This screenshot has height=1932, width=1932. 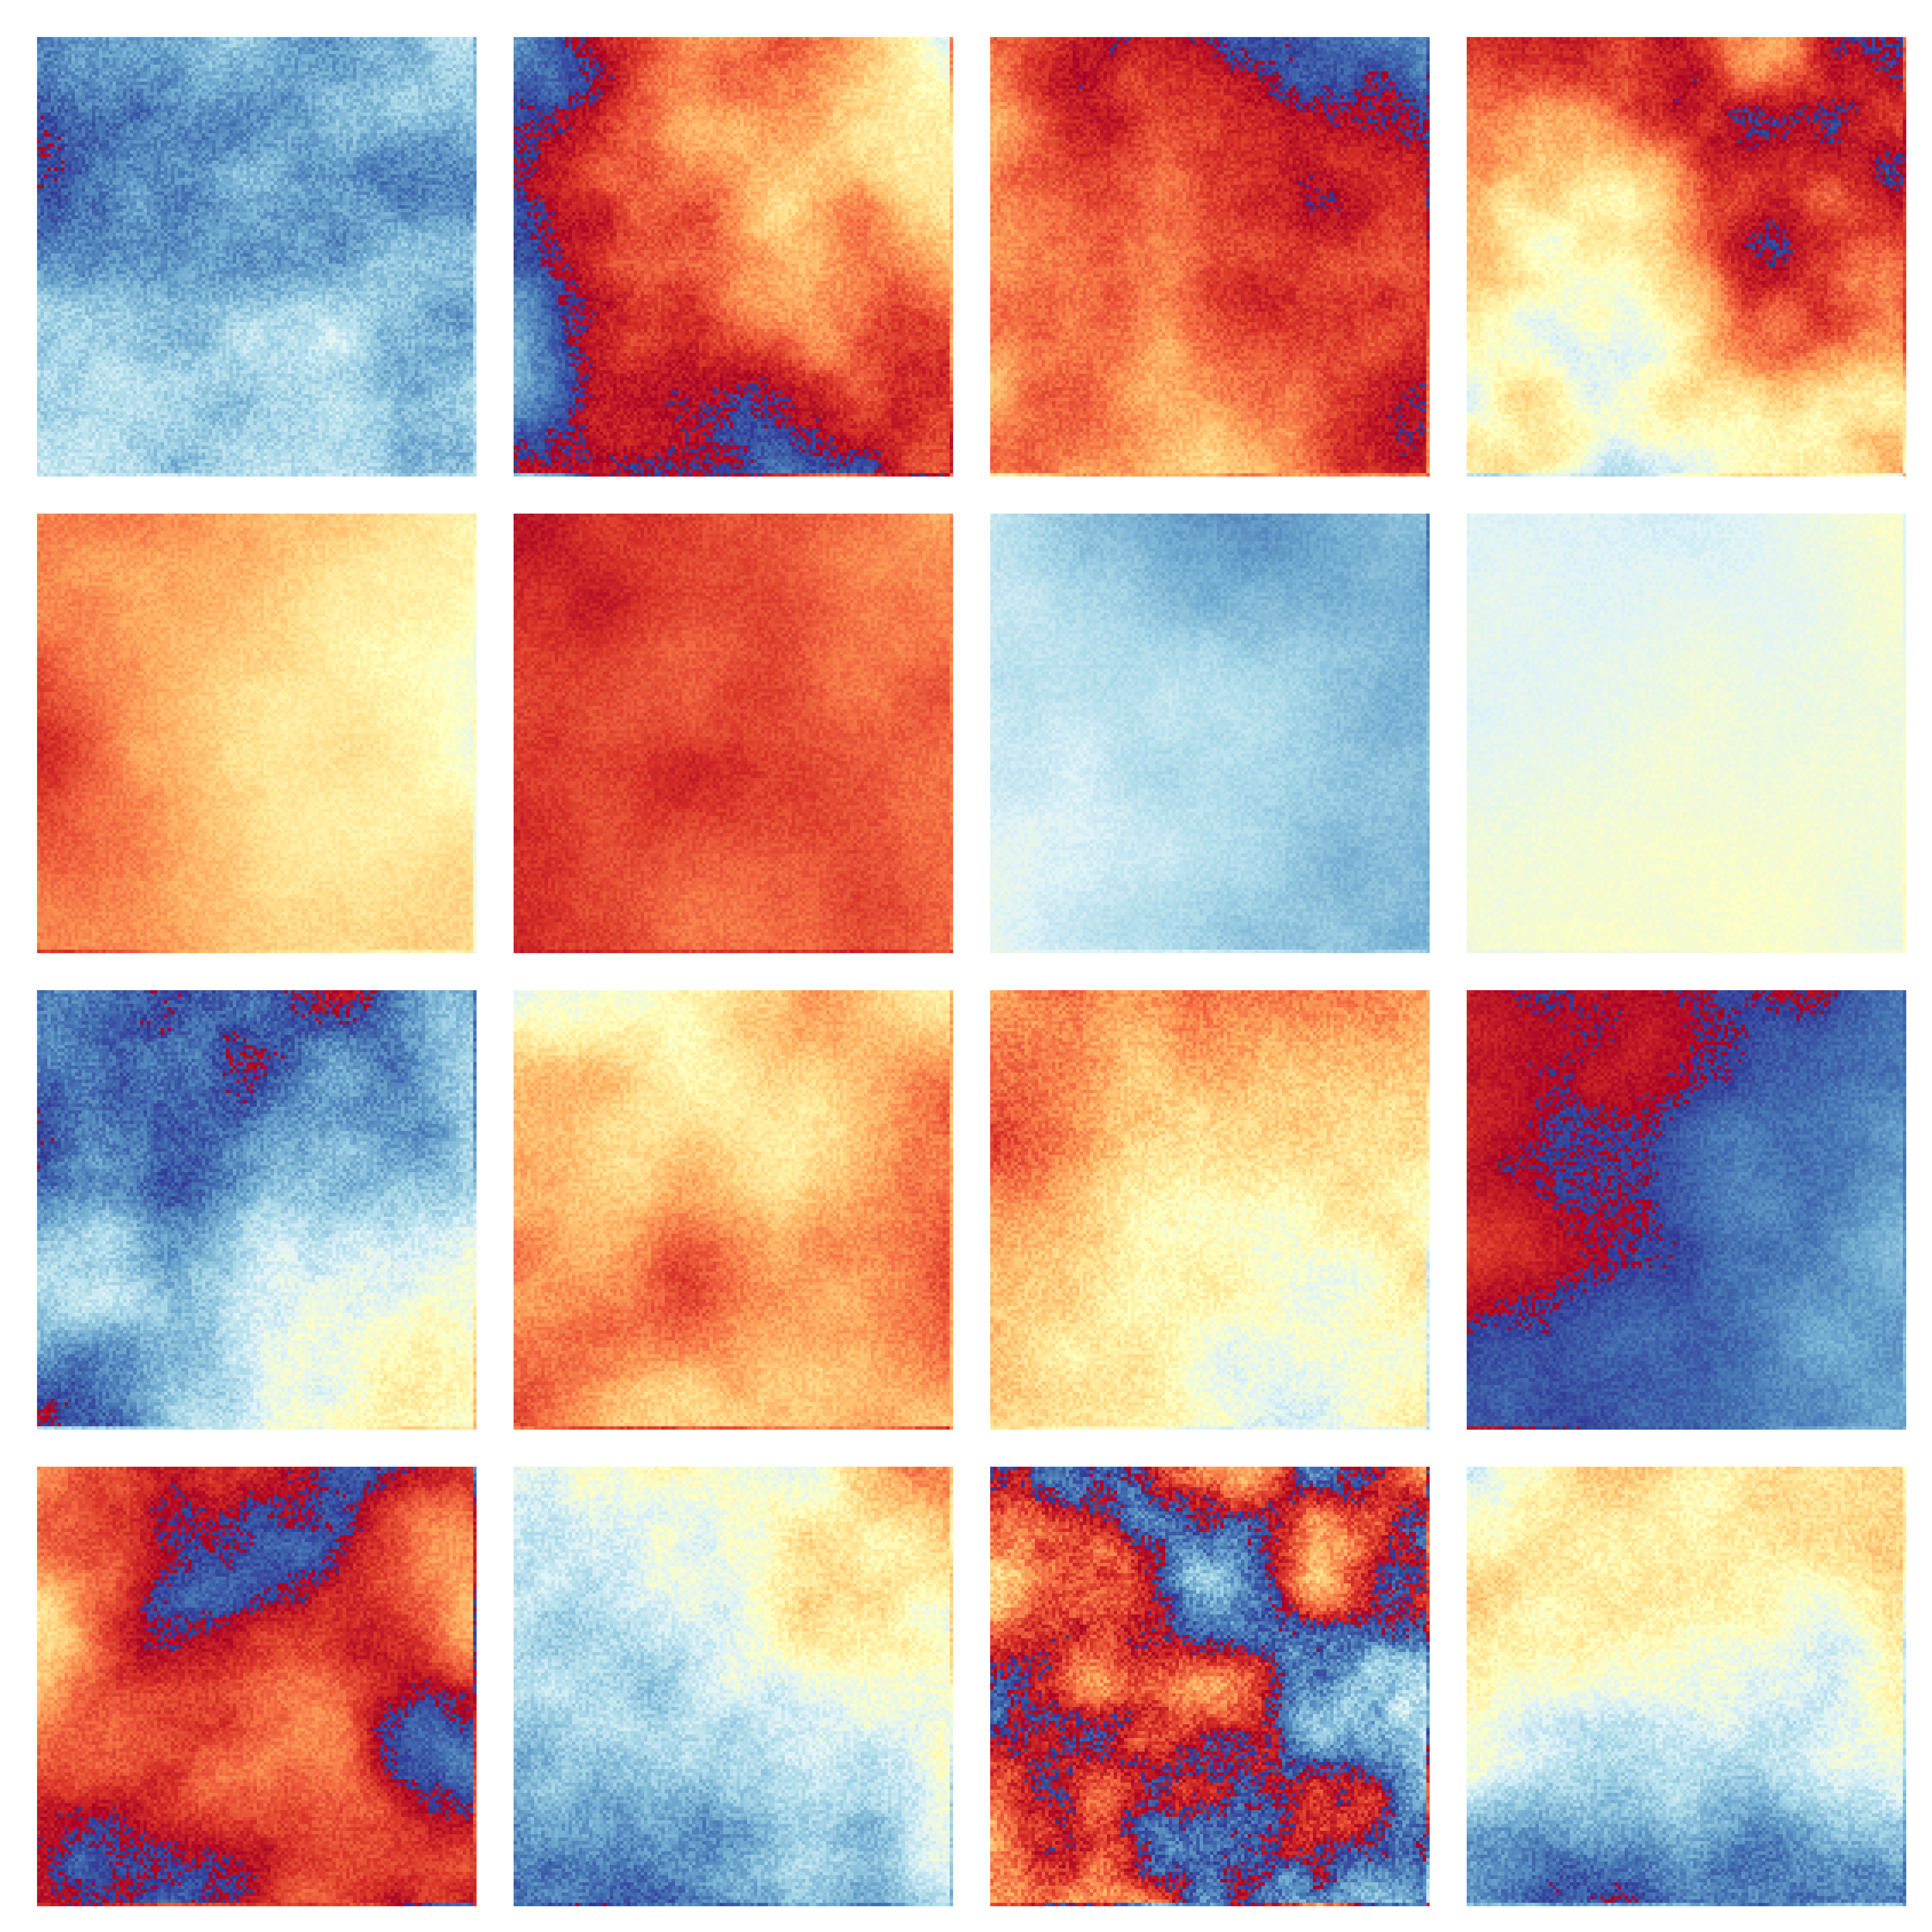 I want to click on heatmap-panel-r1-c2, so click(x=733, y=257).